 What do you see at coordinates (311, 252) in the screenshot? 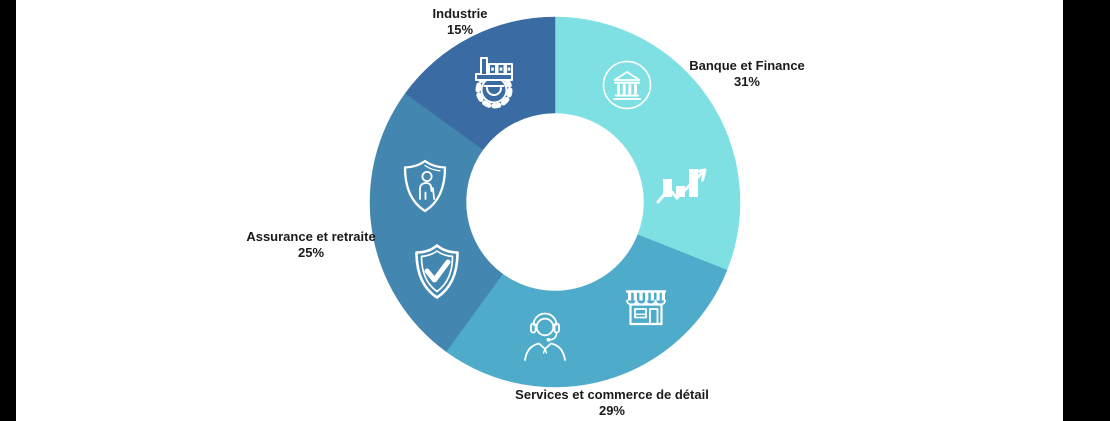
I see `slice-label-pct: 25%` at bounding box center [311, 252].